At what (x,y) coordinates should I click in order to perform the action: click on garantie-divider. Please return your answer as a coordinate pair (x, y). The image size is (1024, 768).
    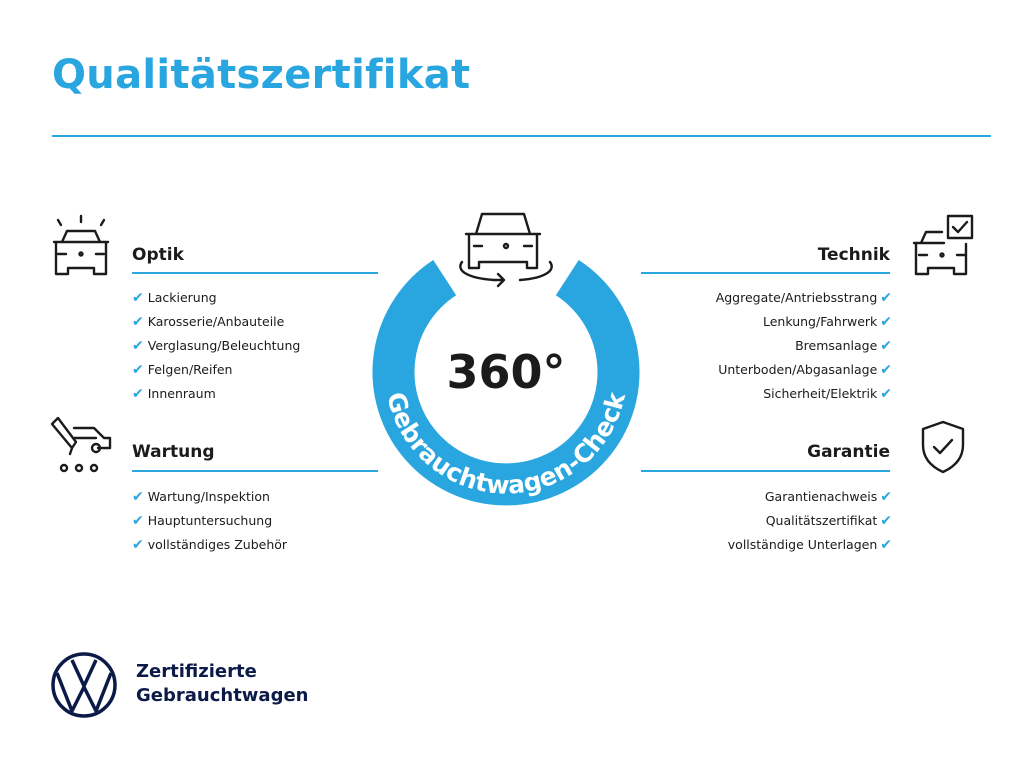
    Looking at the image, I should click on (765, 471).